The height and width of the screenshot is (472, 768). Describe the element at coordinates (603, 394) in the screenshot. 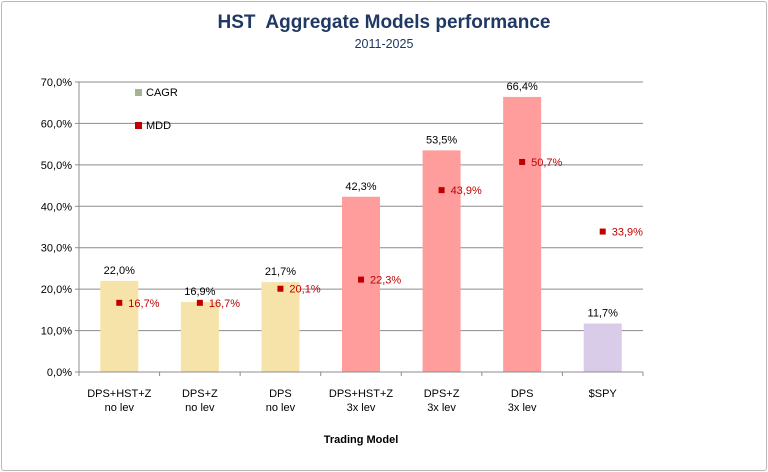

I see `x-category-label: $SPY` at that location.